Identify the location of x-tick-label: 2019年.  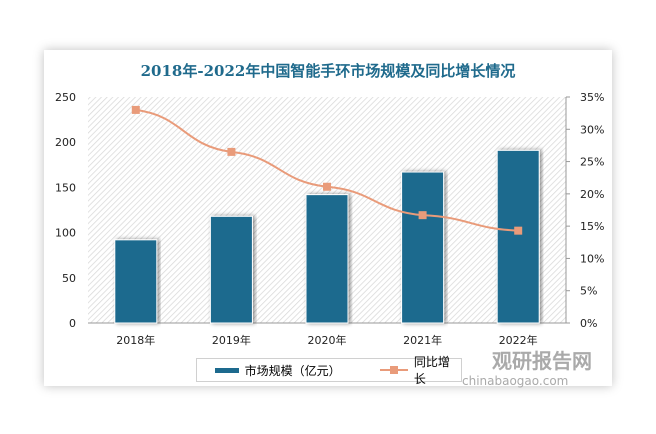
(231, 340).